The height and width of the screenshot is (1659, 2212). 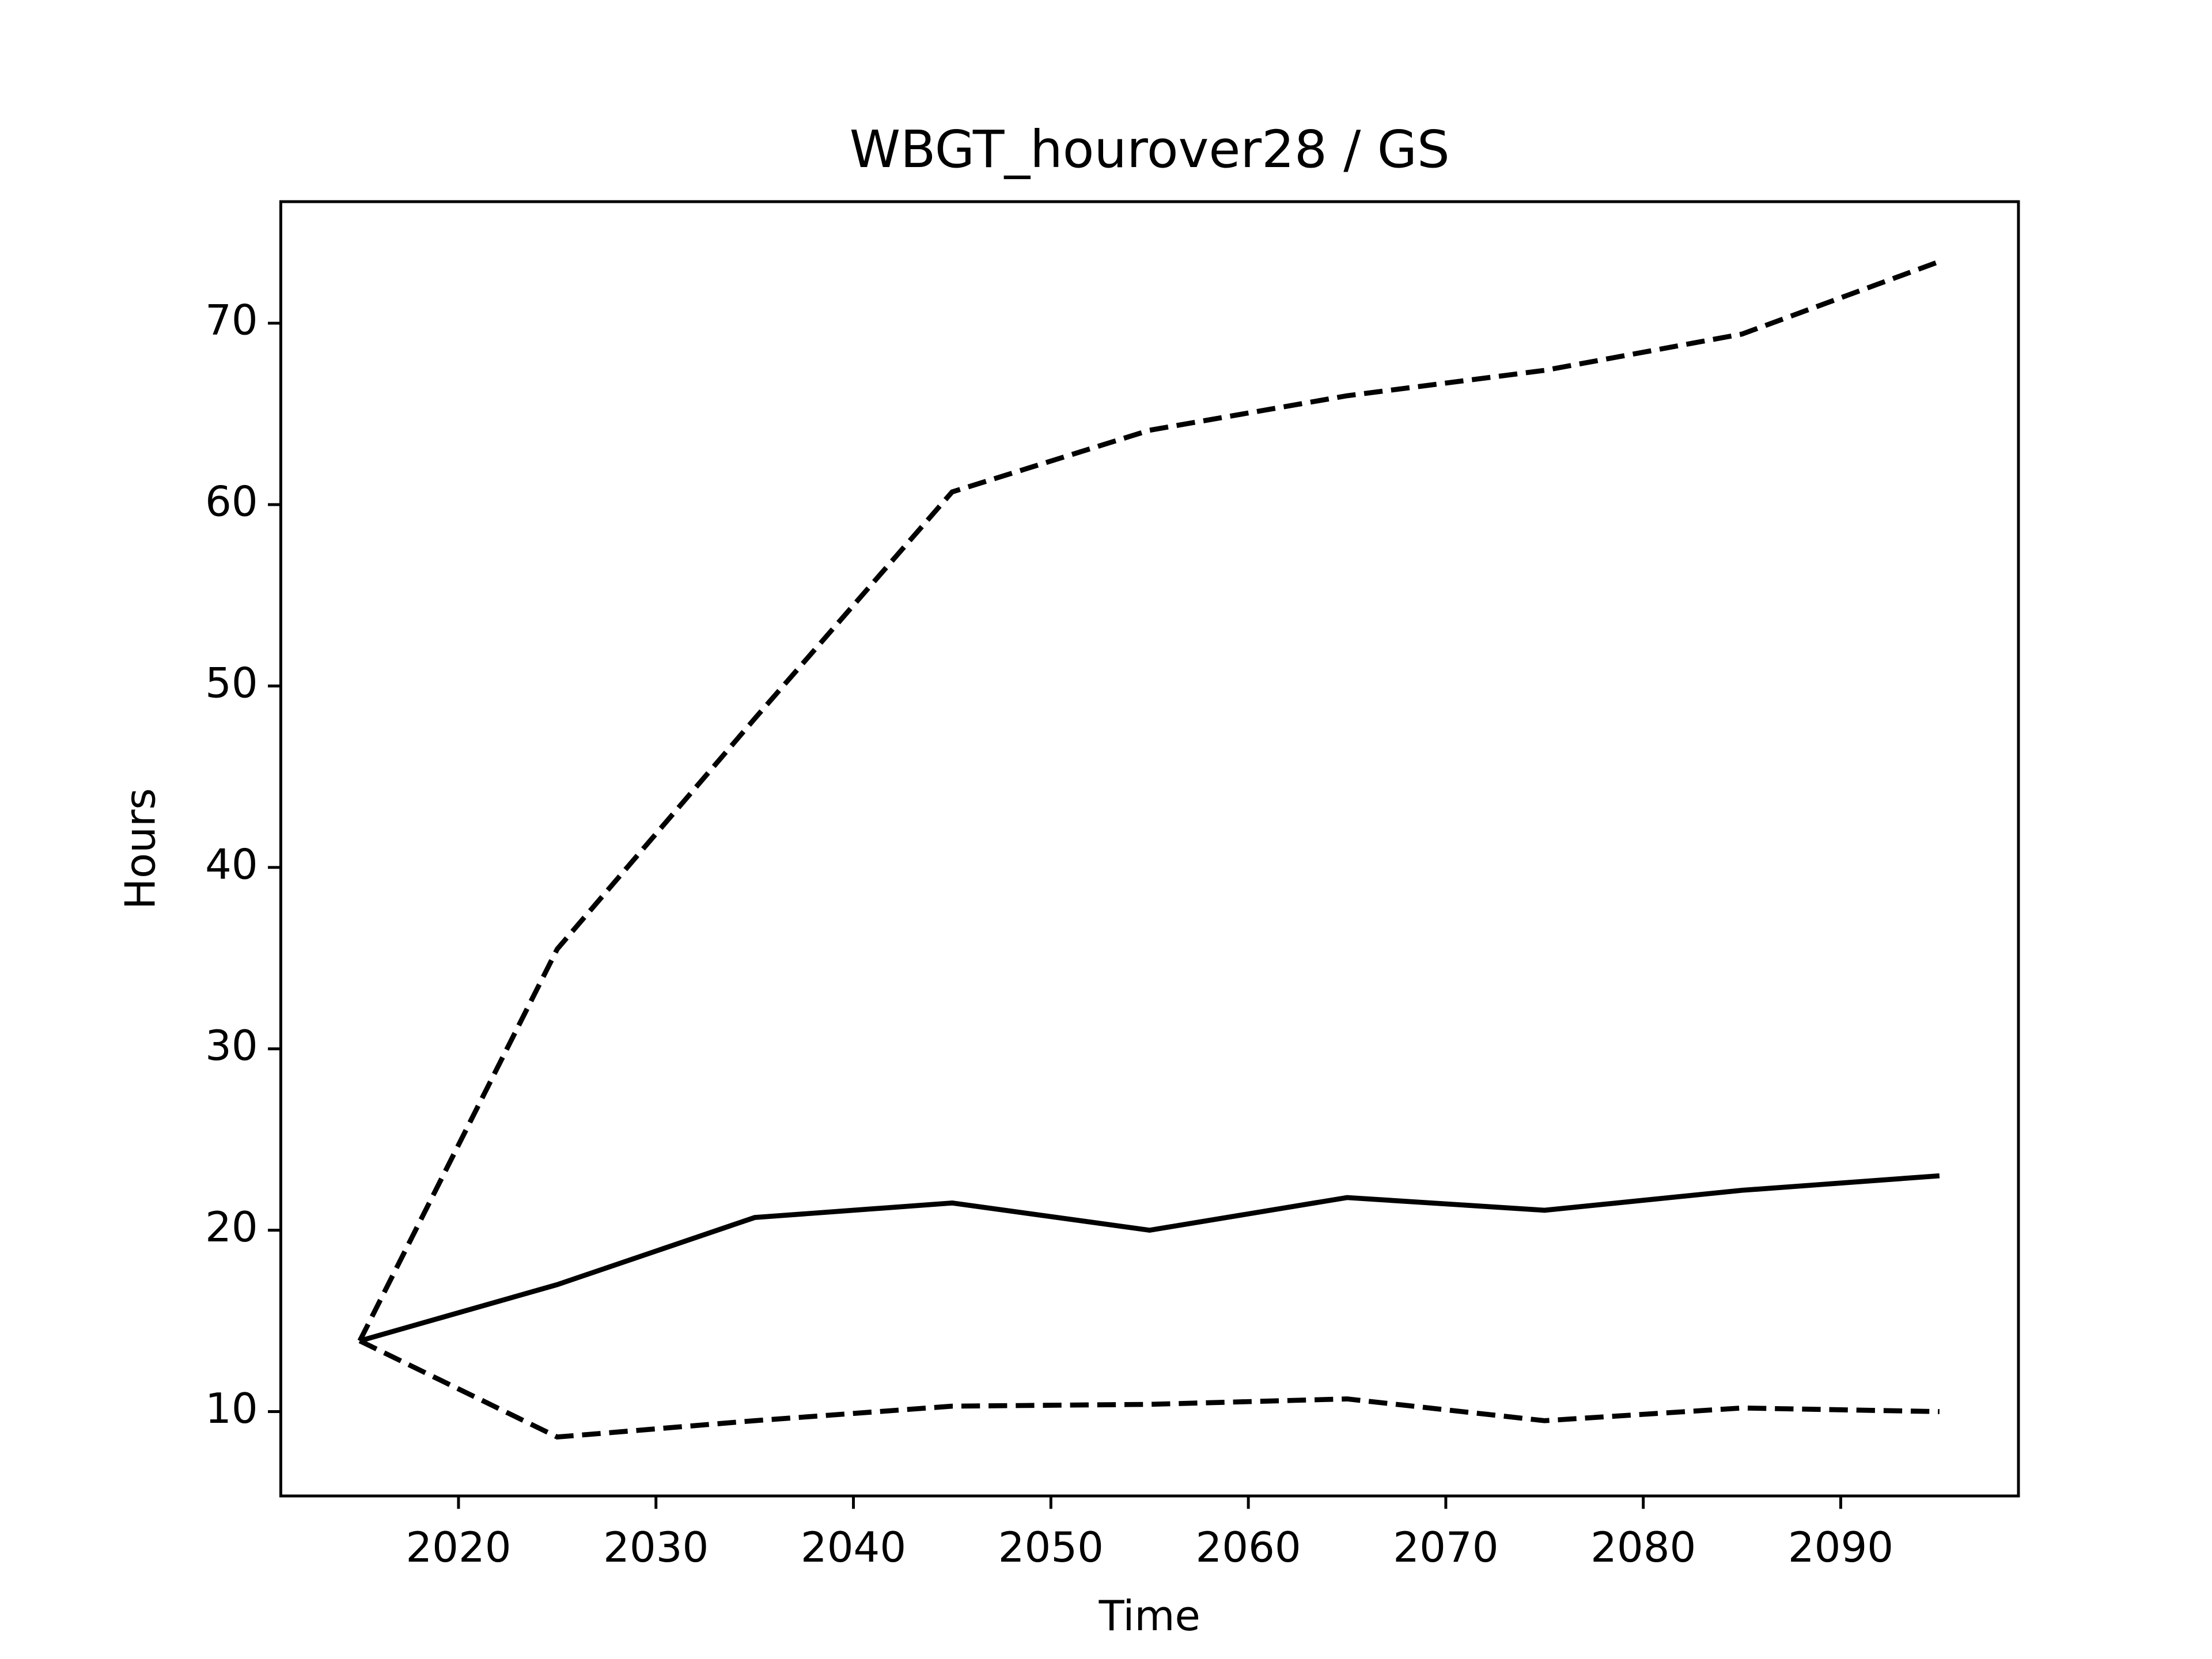 What do you see at coordinates (231, 501) in the screenshot?
I see `y-tick-label: 60` at bounding box center [231, 501].